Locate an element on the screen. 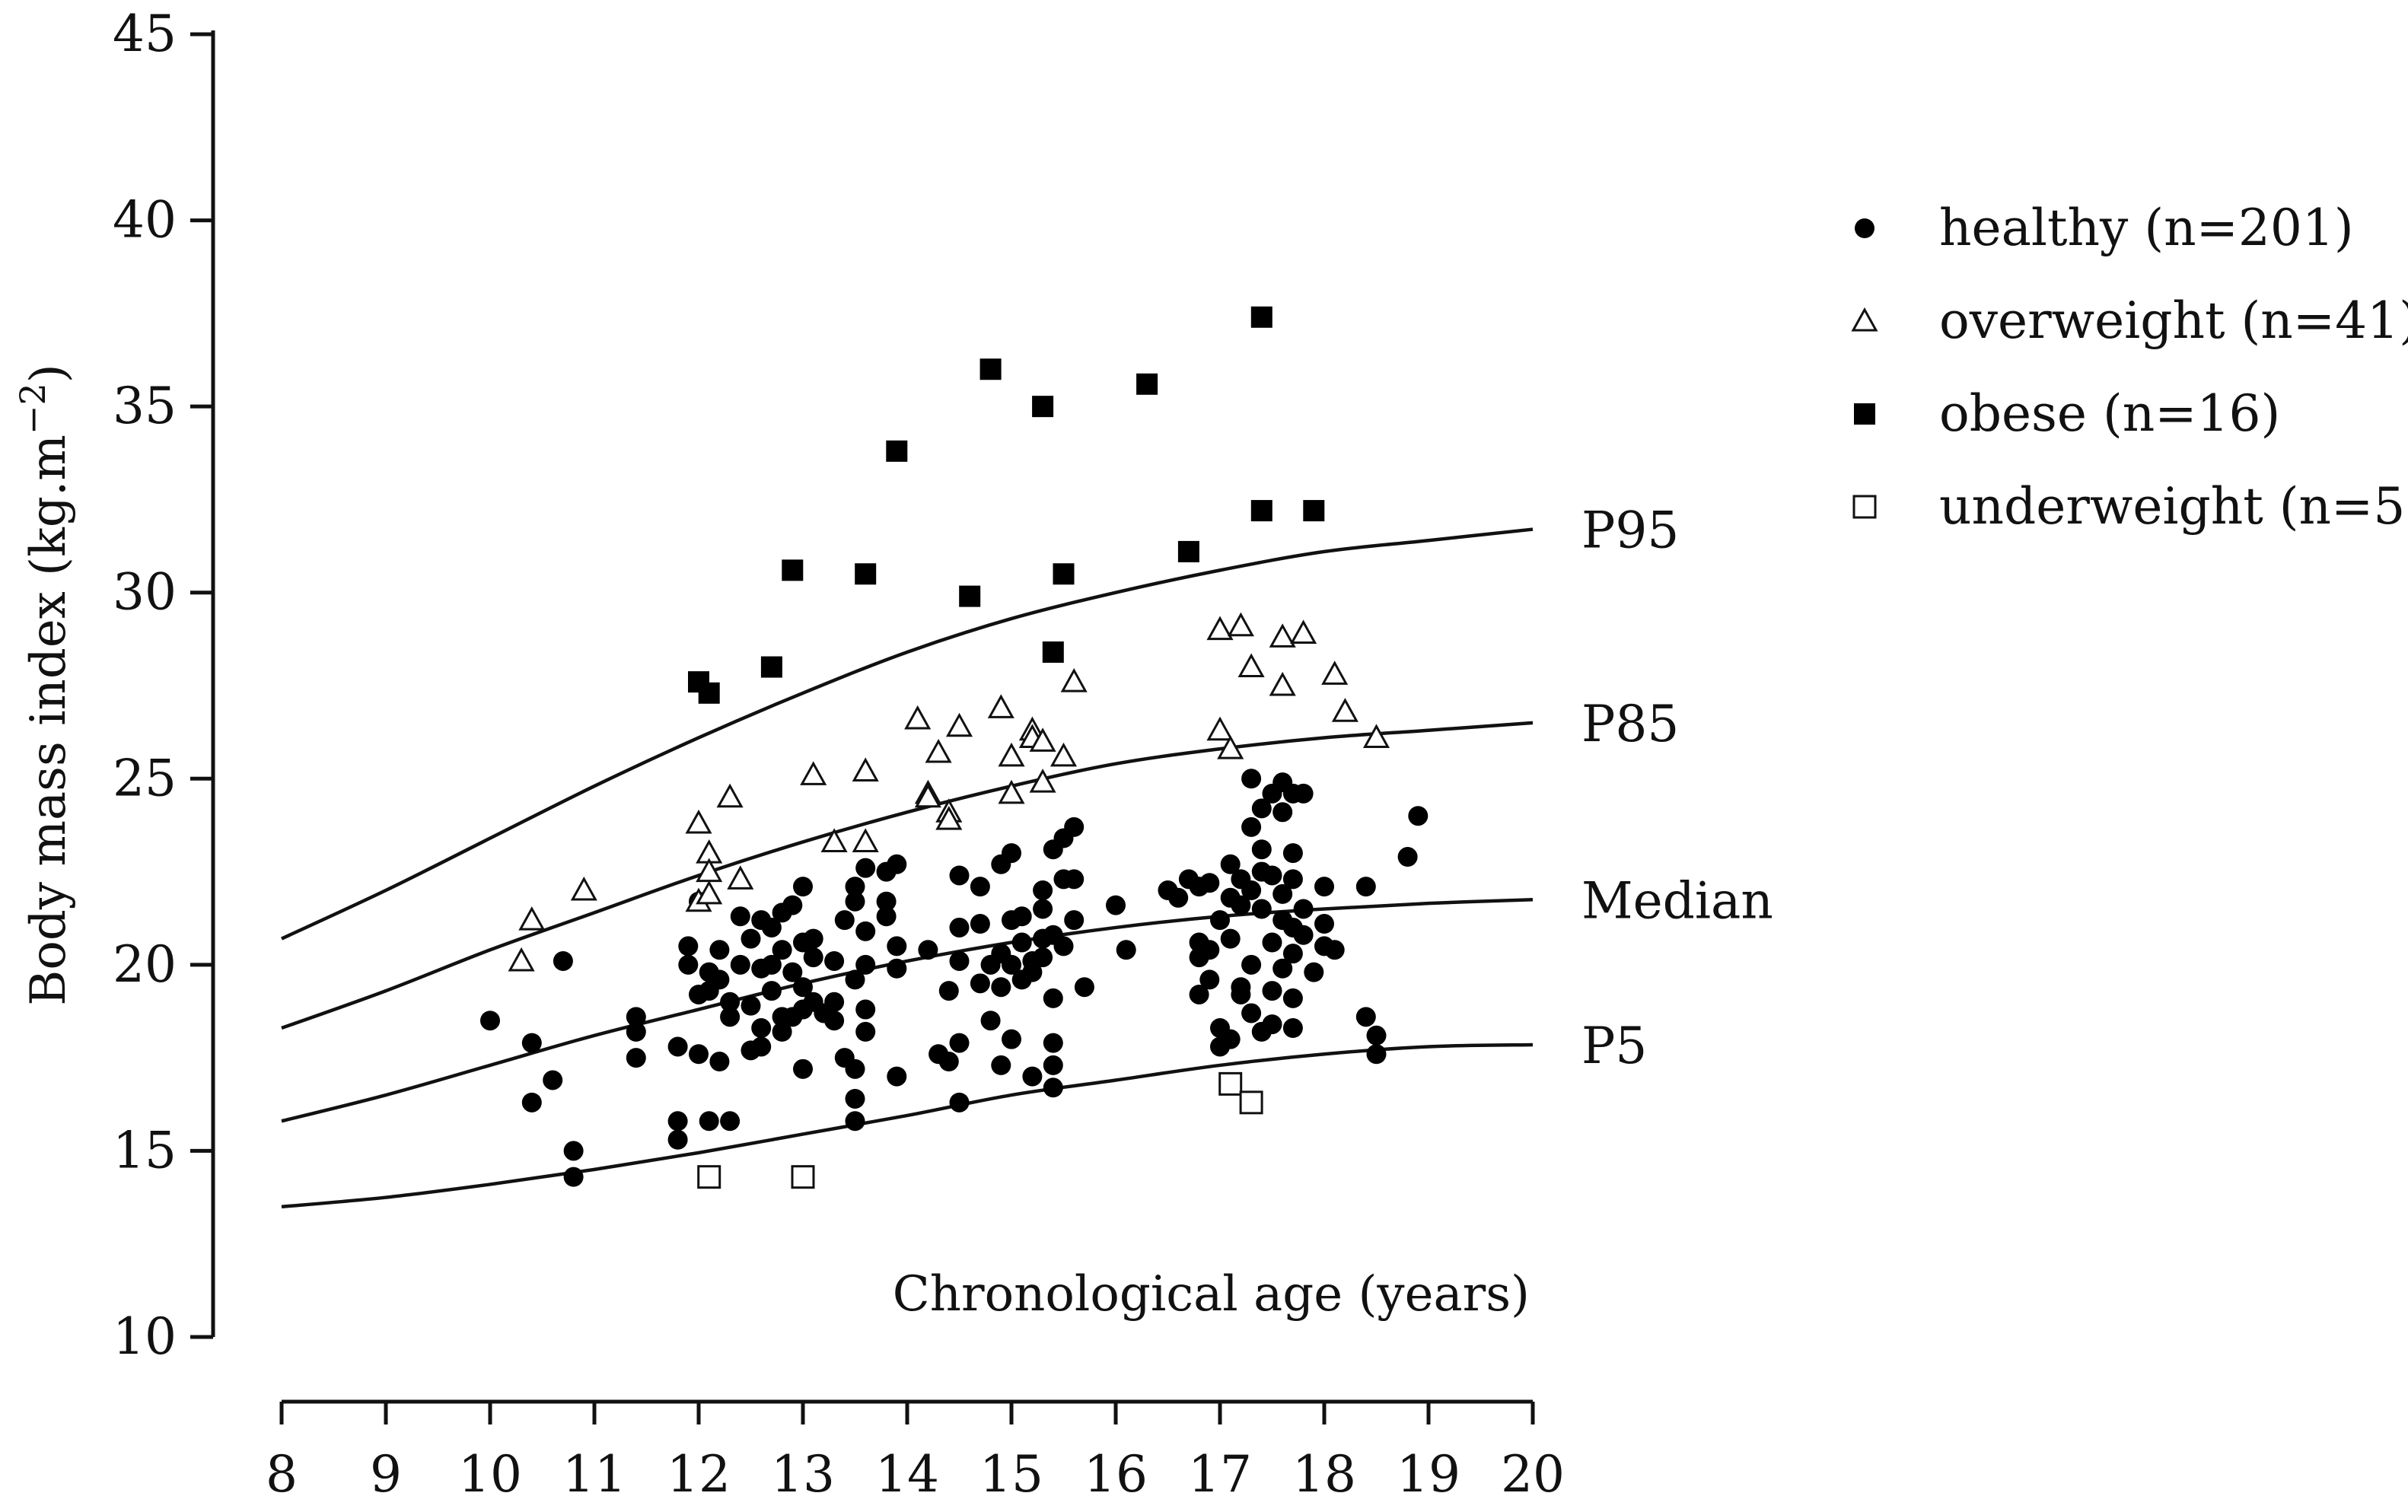 The width and height of the screenshot is (2408, 1512). x-ticks: 8 9 10 11 12 13 14 15 16 17 18 19 20 is located at coordinates (915, 1453).